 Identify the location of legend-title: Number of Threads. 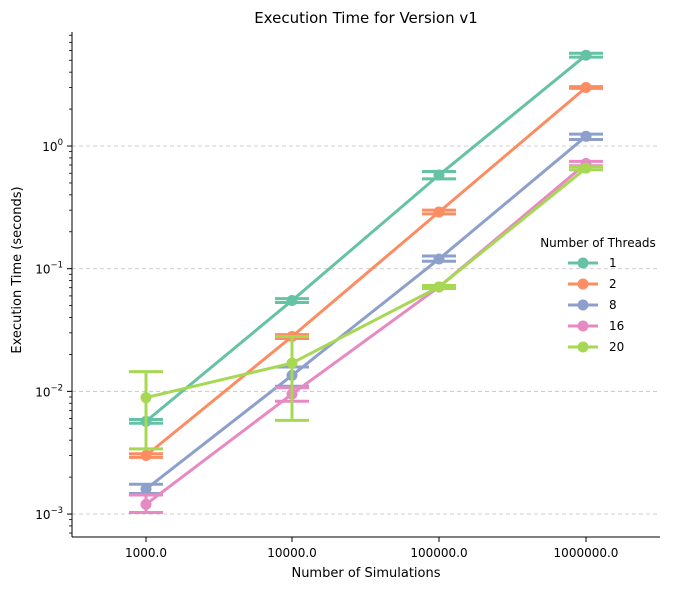
(598, 243).